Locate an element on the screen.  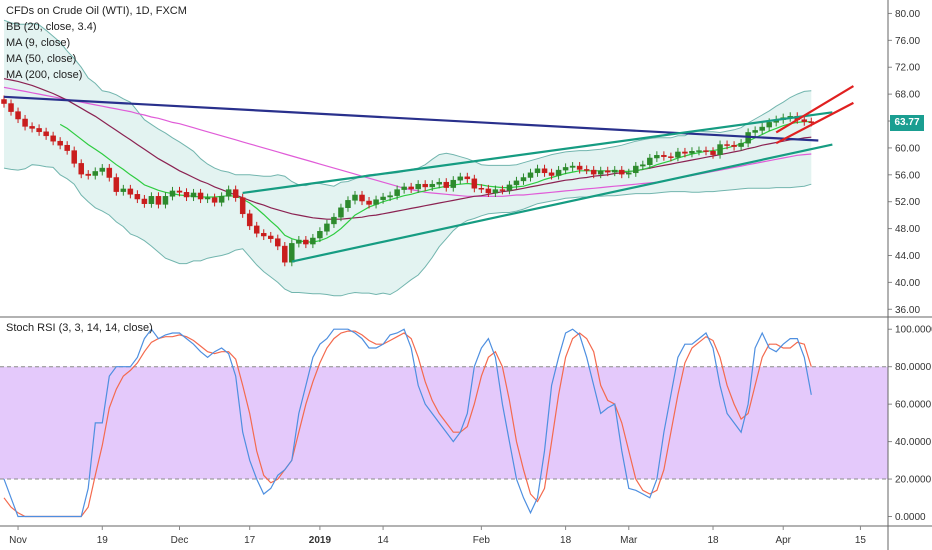
price-y-tick-label: 52.00 is located at coordinates (907, 202).